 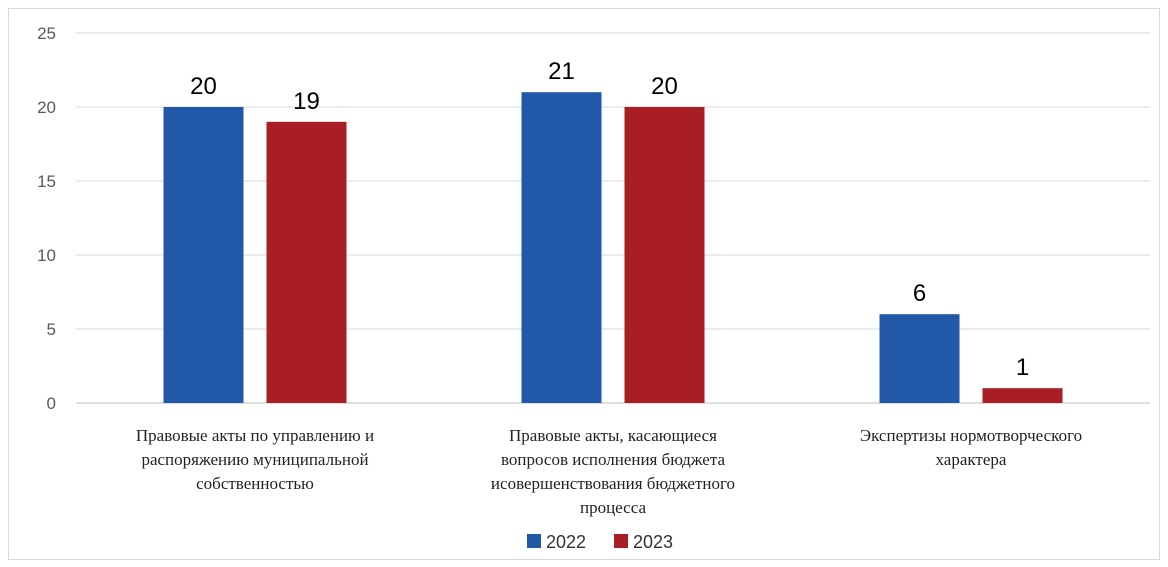 What do you see at coordinates (51, 329) in the screenshot?
I see `y-tick-label: 5` at bounding box center [51, 329].